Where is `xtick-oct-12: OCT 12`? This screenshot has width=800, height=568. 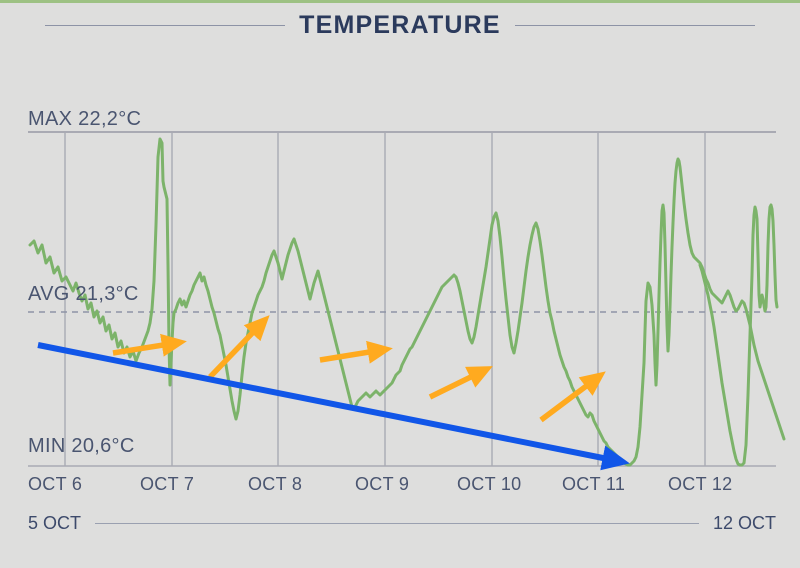 xtick-oct-12: OCT 12 is located at coordinates (700, 484).